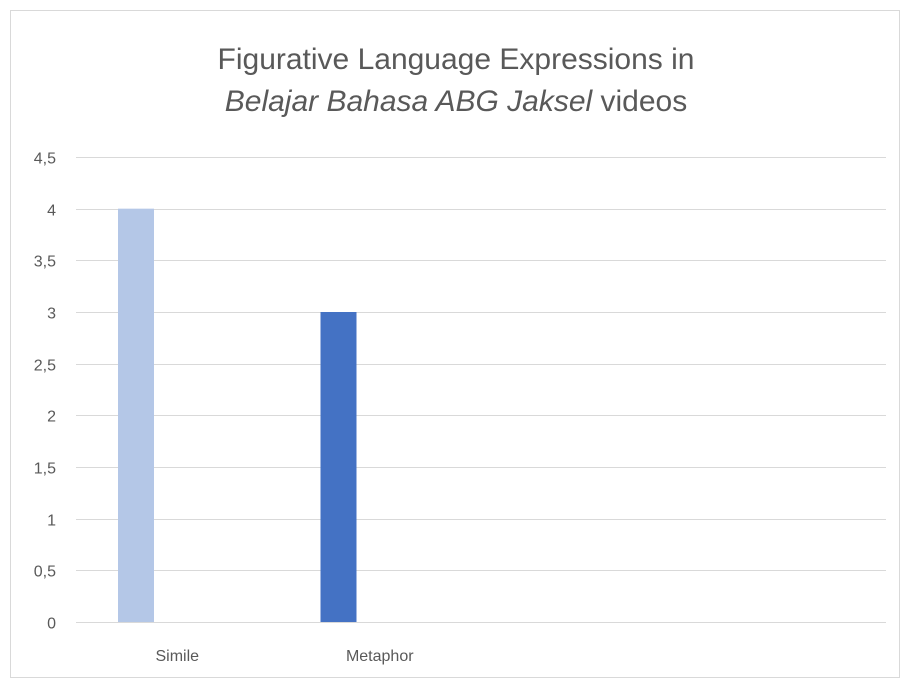 This screenshot has width=902, height=680. Describe the element at coordinates (51, 521) in the screenshot. I see `y-tick-label: 1` at that location.